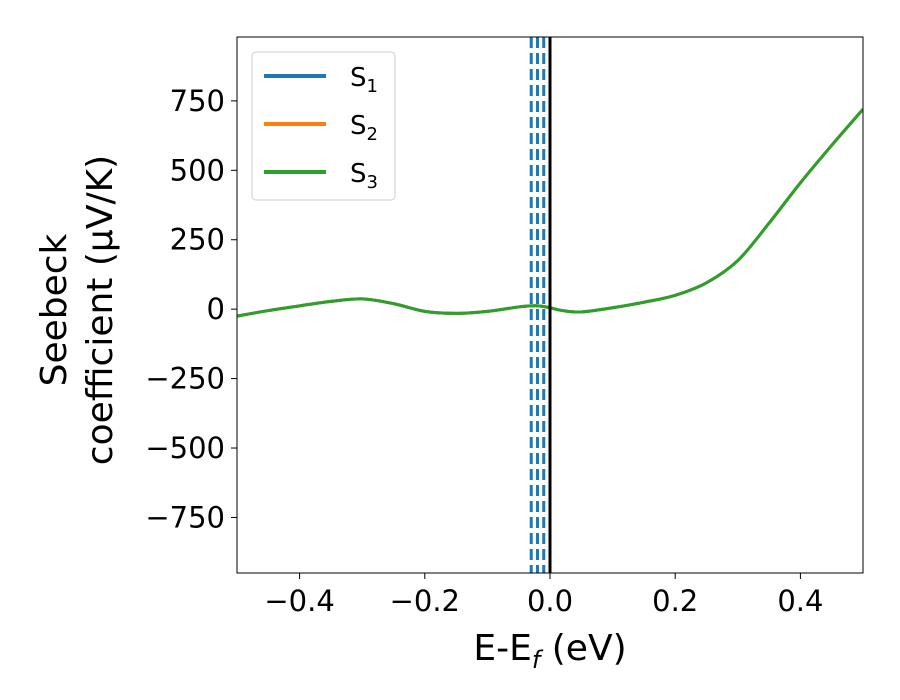 This screenshot has width=900, height=700. What do you see at coordinates (502, 648) in the screenshot?
I see `x-axis-label-main: E-E` at bounding box center [502, 648].